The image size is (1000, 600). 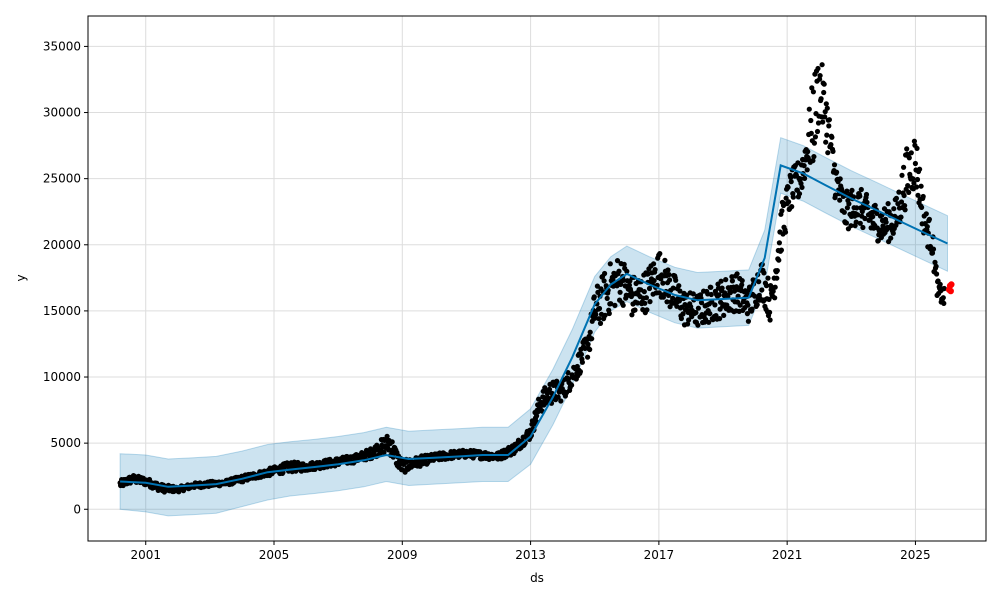 What do you see at coordinates (659, 555) in the screenshot?
I see `x-tick-label: 2017` at bounding box center [659, 555].